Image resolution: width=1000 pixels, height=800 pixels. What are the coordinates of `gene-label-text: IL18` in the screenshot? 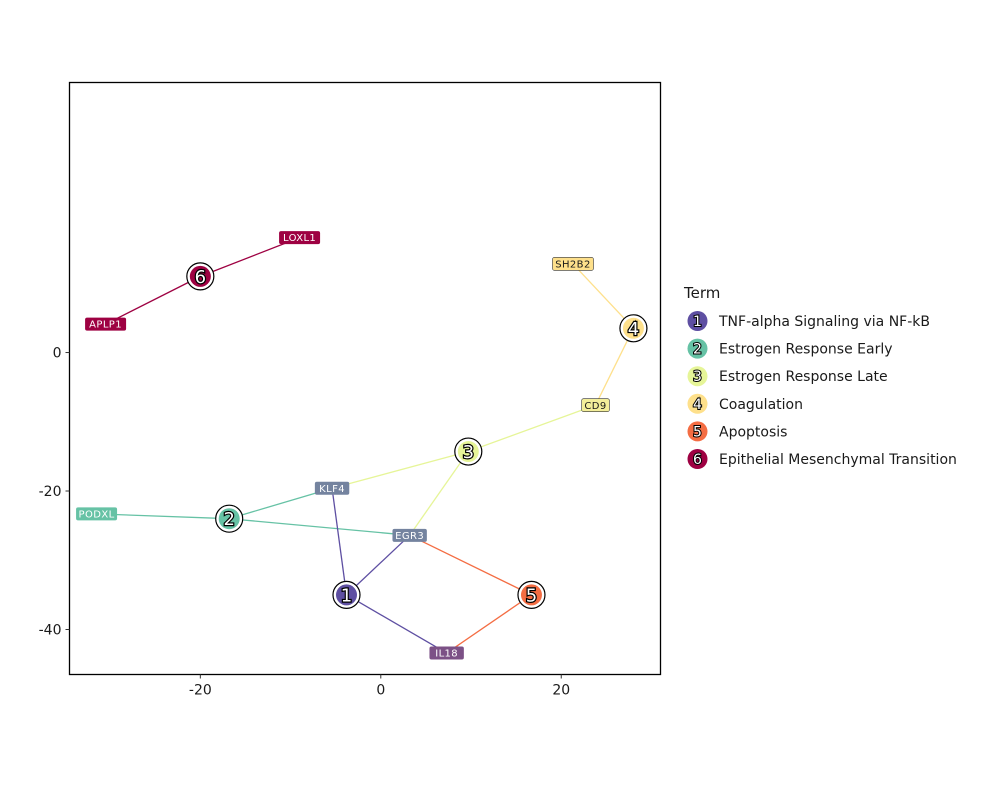 It's located at (446, 654).